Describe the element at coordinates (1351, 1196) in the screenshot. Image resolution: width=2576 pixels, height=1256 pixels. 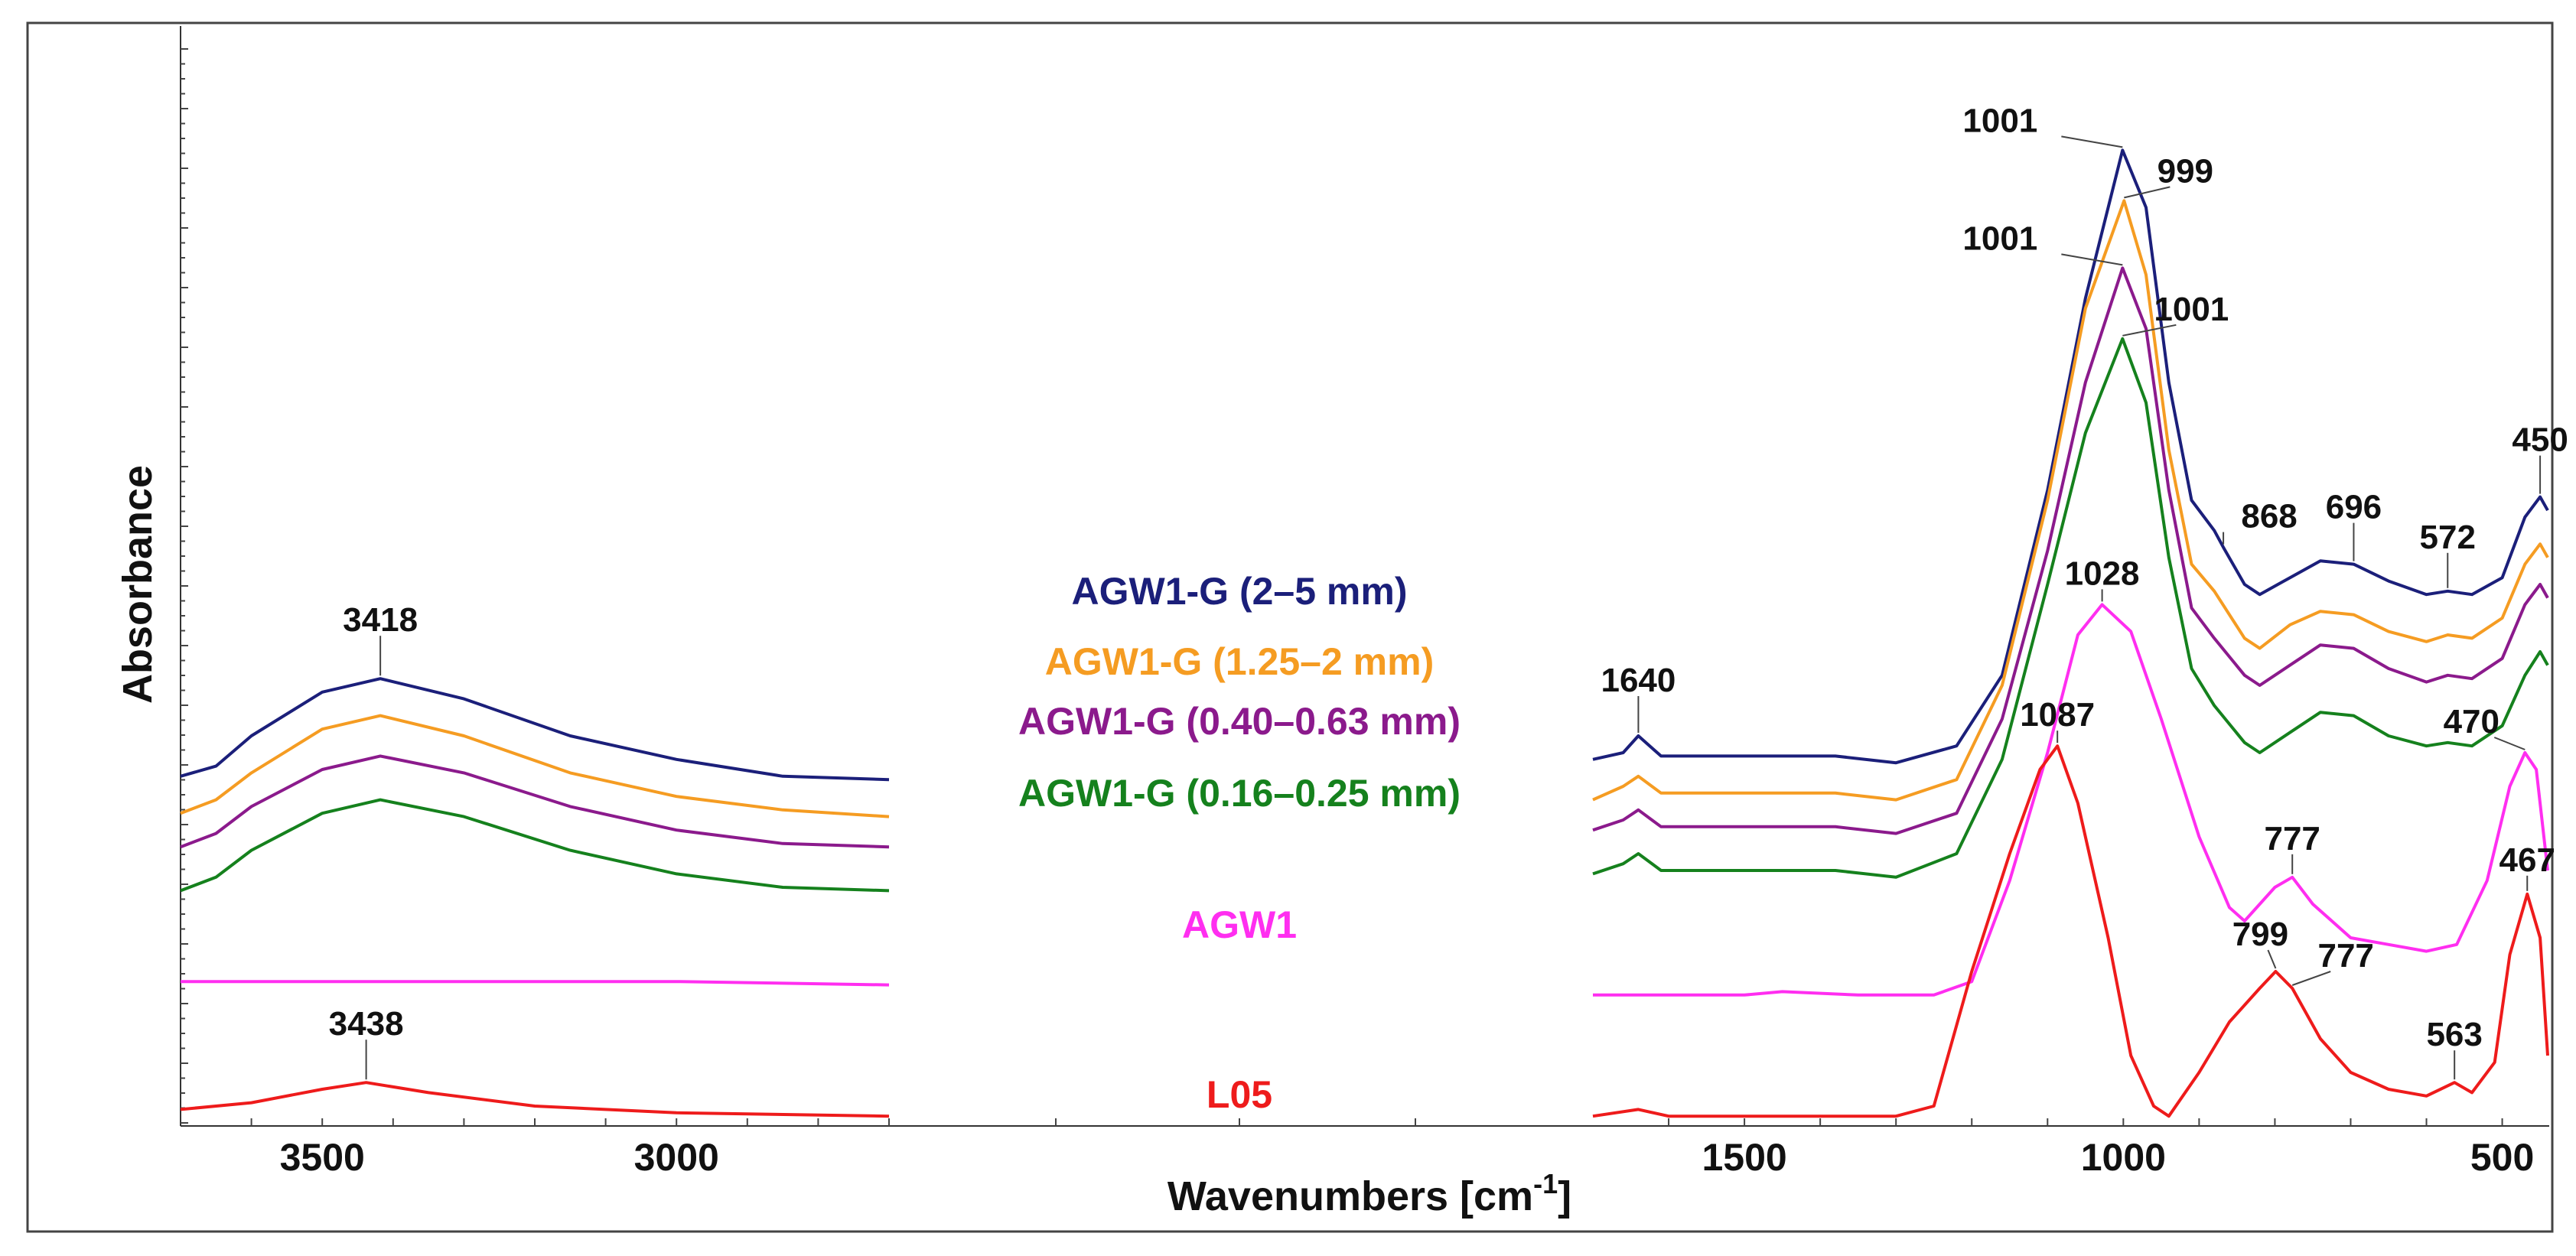
I see `x-axis-title-text: Wavenumbers [cm` at that location.